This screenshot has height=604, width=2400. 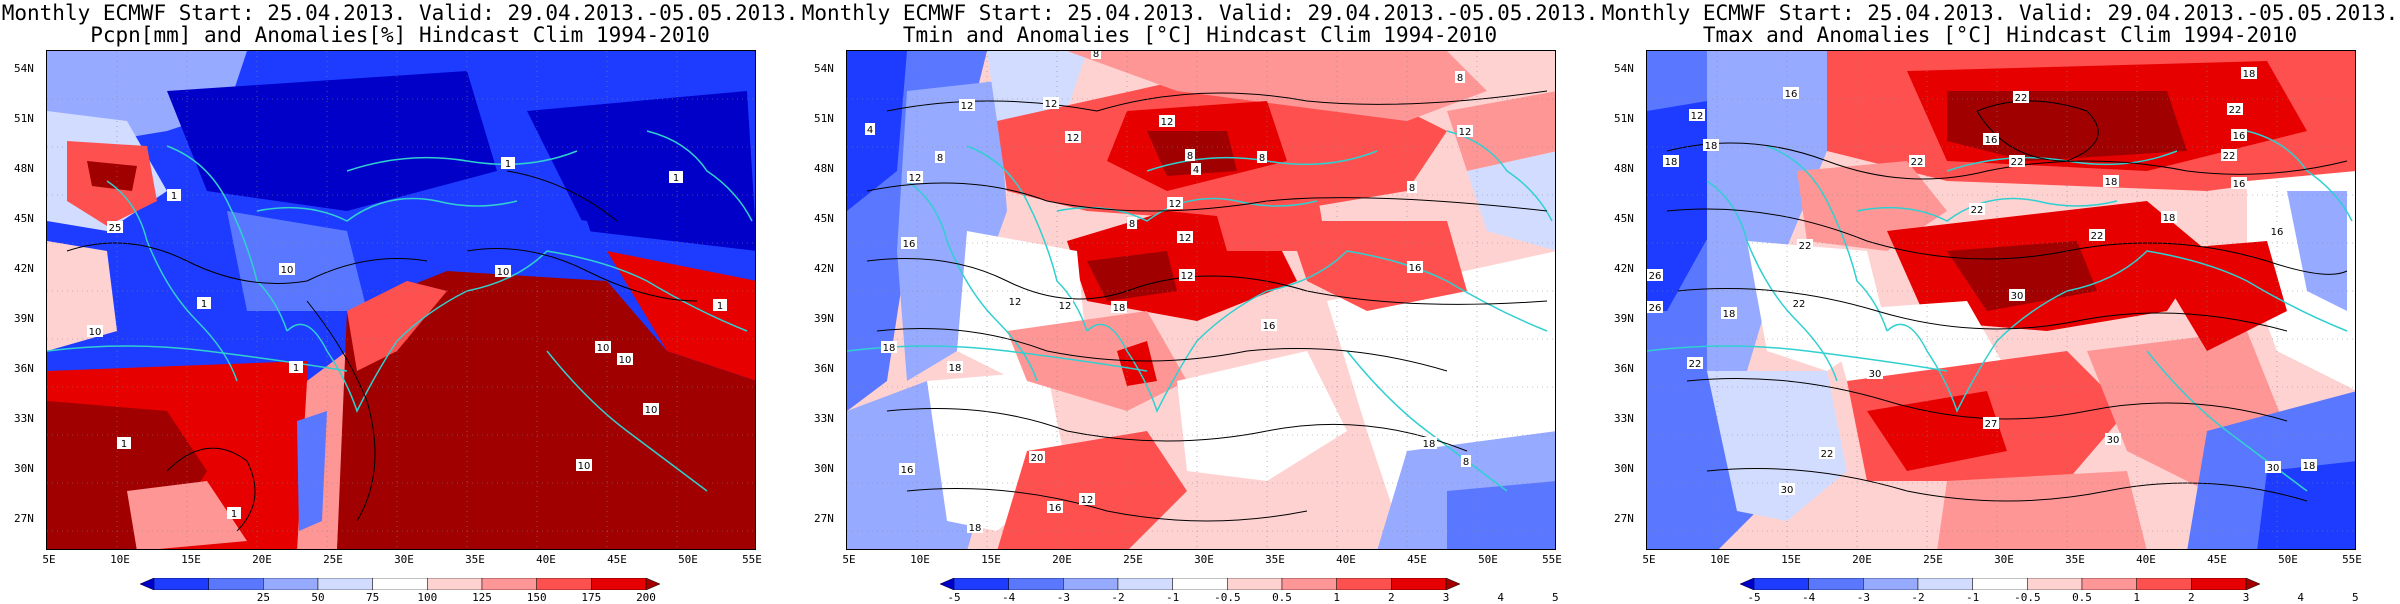 I want to click on contour-label: 27, so click(x=1991, y=423).